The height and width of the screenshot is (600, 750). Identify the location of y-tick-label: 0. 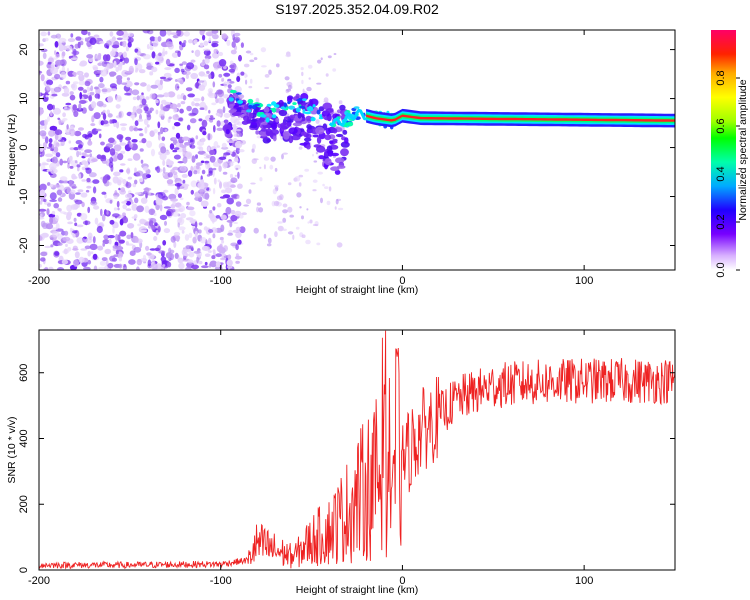
(24, 147).